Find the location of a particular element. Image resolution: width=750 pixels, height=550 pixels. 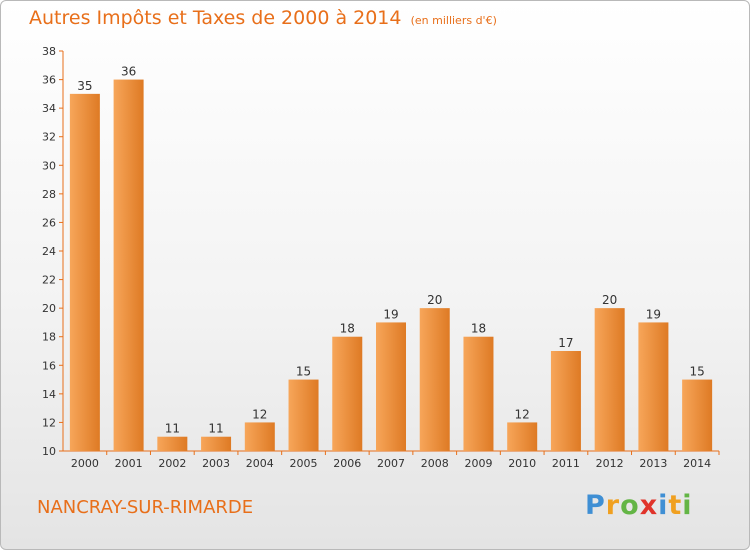

chart-unit-note: (en milliers d'€) is located at coordinates (453, 20).